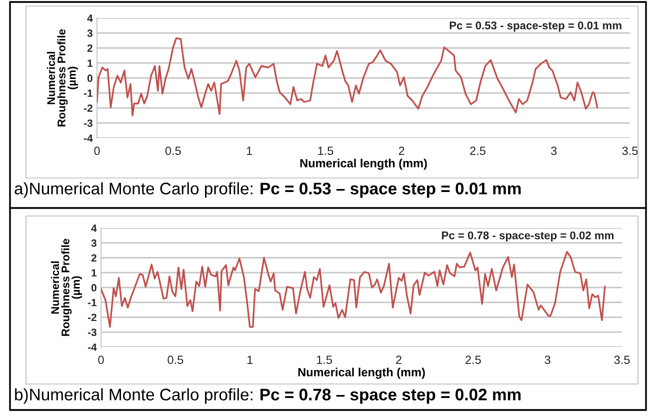 The image size is (656, 418). I want to click on text: Pc = 0.53 – space step = 0.01 mm, so click(390, 190).